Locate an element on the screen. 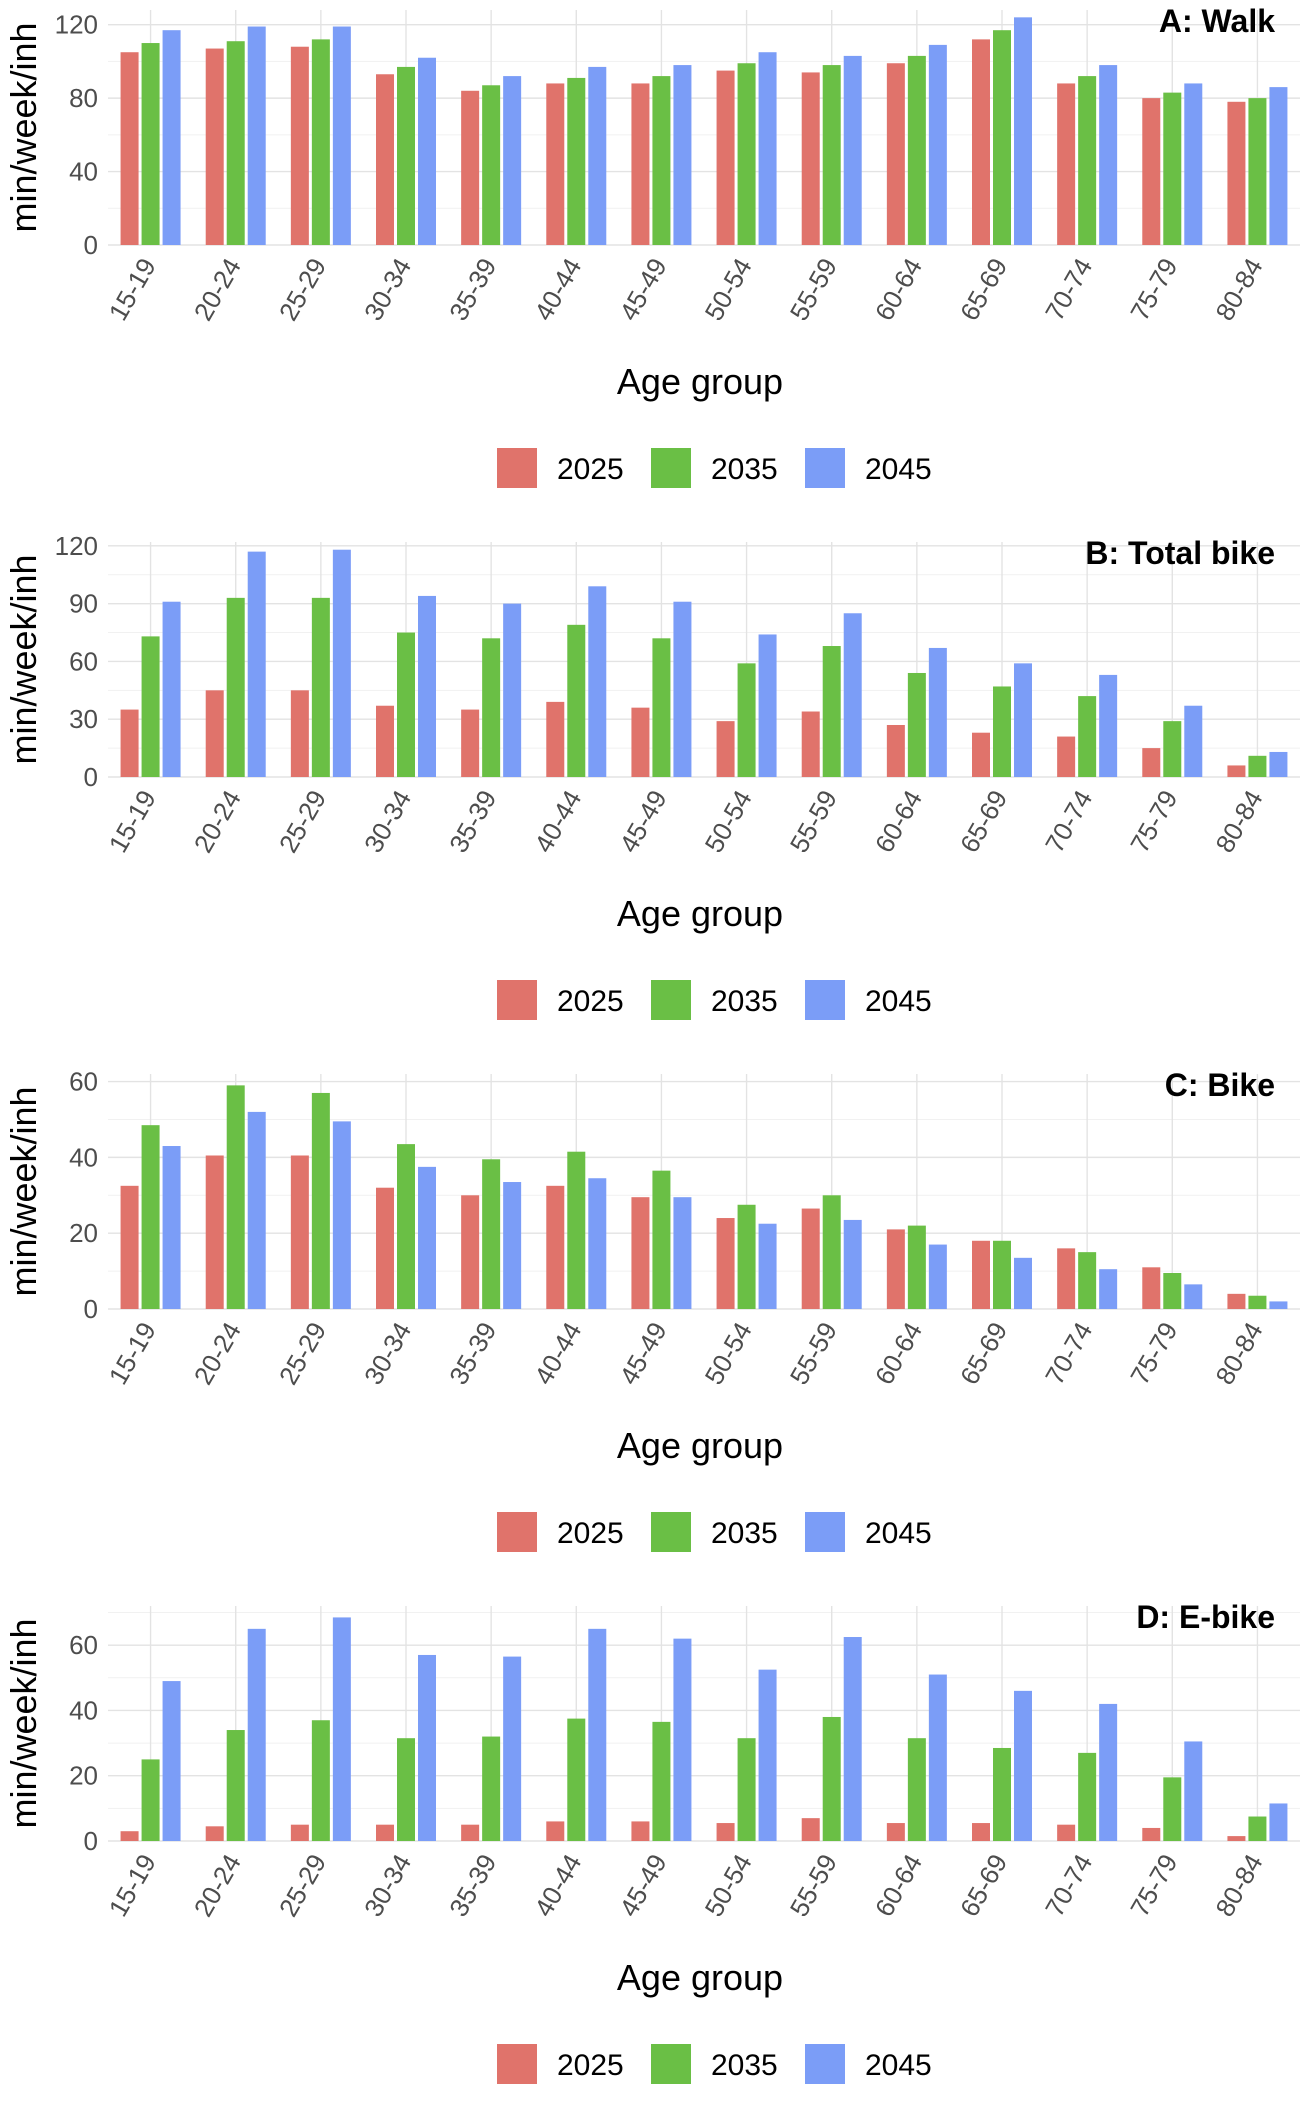 The height and width of the screenshot is (2128, 1306). legend-label-2035: 2035 is located at coordinates (744, 469).